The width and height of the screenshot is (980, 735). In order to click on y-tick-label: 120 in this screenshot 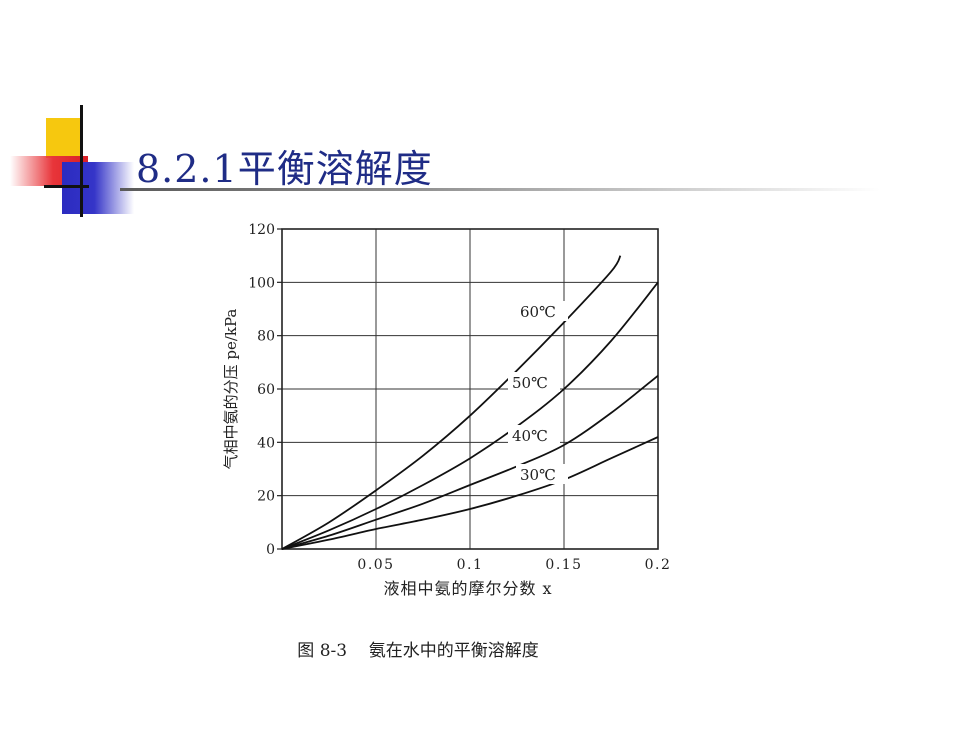, I will do `click(261, 230)`.